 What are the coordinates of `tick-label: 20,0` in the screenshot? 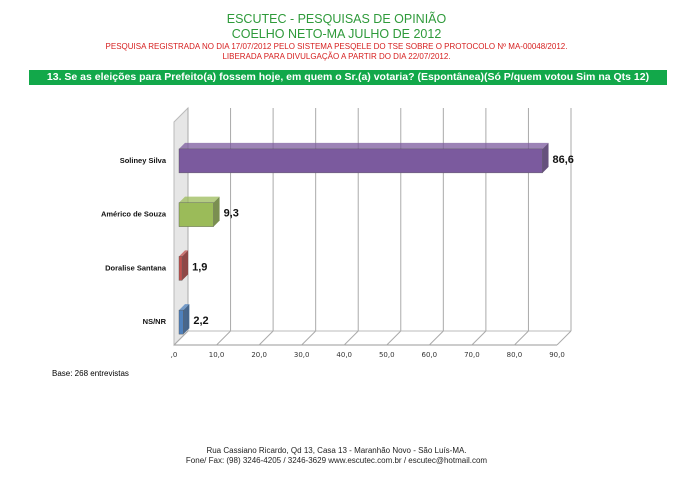 It's located at (259, 355).